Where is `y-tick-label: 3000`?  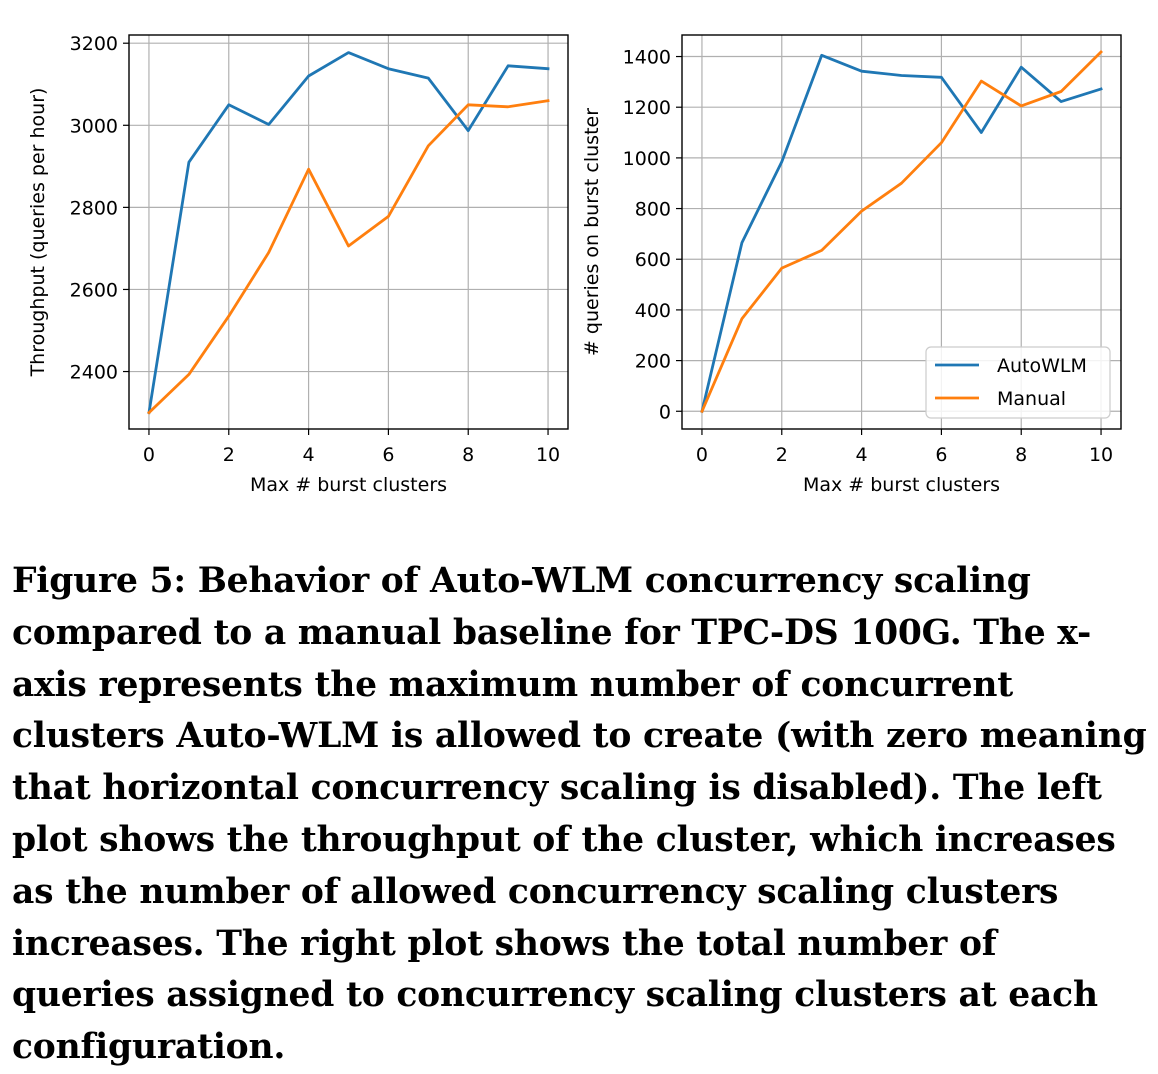
y-tick-label: 3000 is located at coordinates (94, 126).